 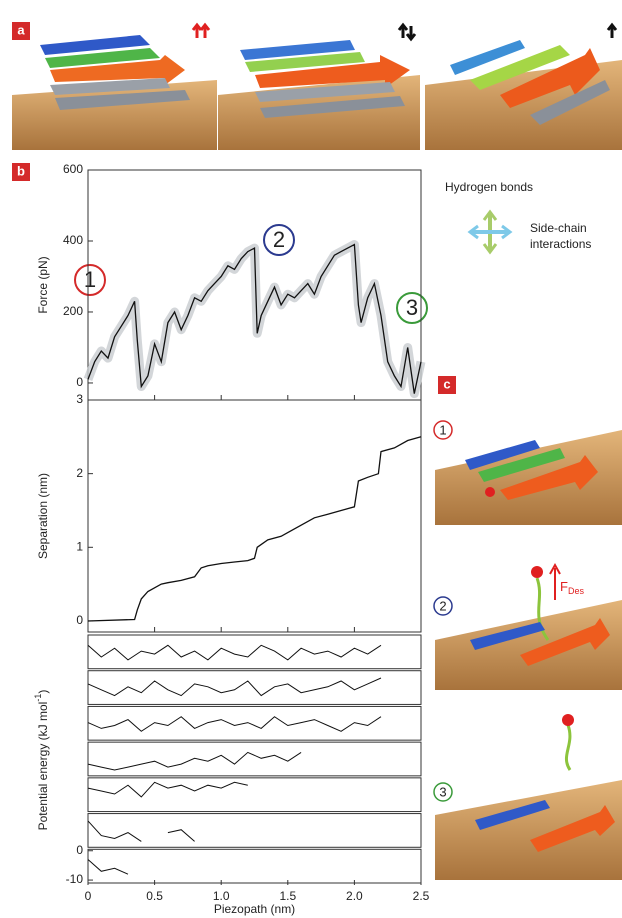 I want to click on y-tick-label: 600, so click(x=73, y=169).